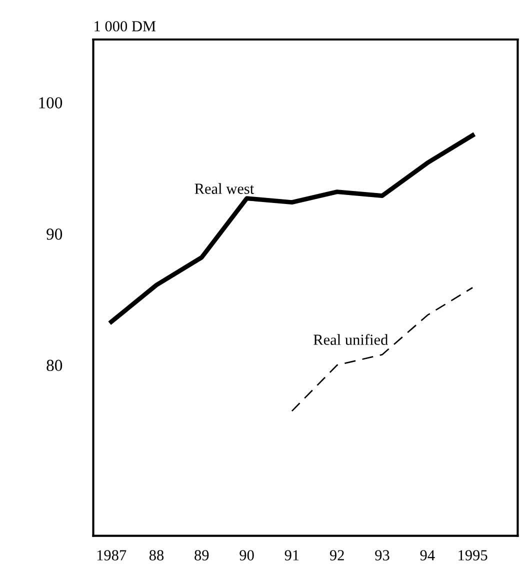  What do you see at coordinates (54, 234) in the screenshot?
I see `y-tick-label: 90` at bounding box center [54, 234].